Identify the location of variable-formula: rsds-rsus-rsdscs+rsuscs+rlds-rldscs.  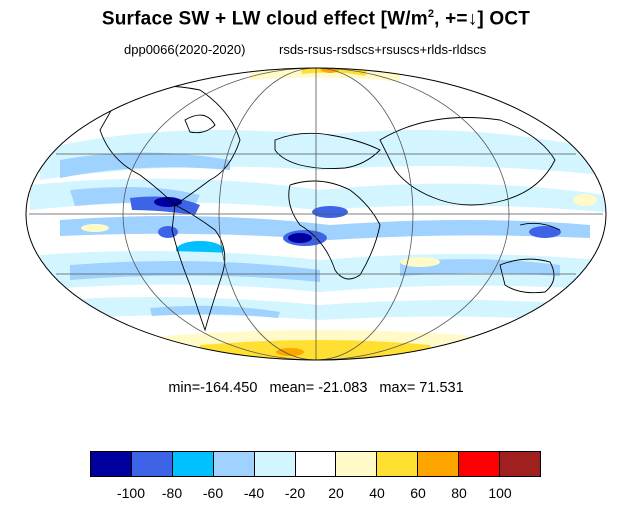
(383, 49).